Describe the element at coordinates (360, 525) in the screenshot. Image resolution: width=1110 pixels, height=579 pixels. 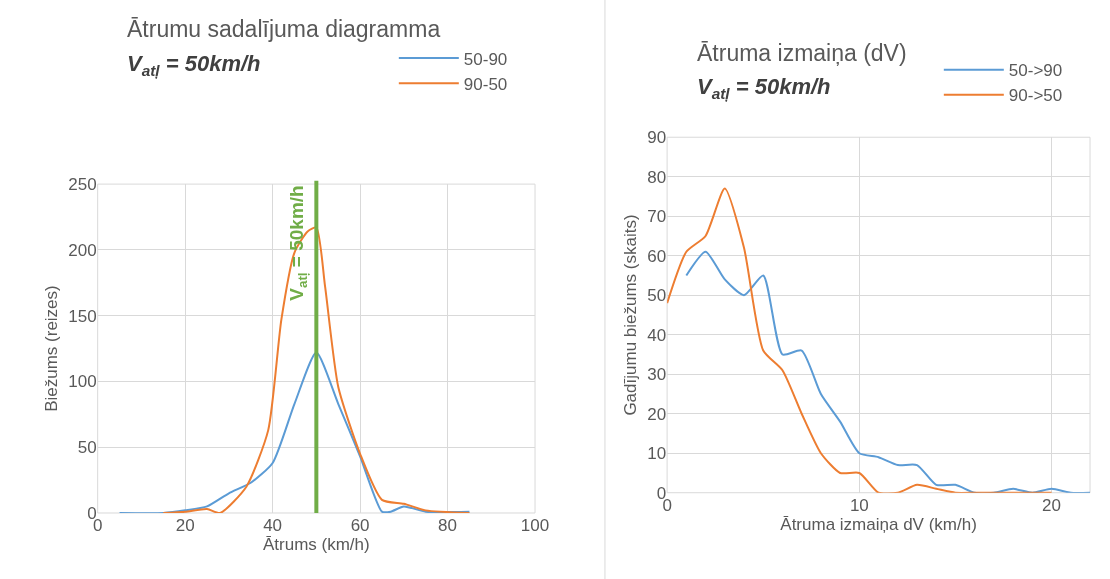
I see `x-tick-label: 60` at that location.